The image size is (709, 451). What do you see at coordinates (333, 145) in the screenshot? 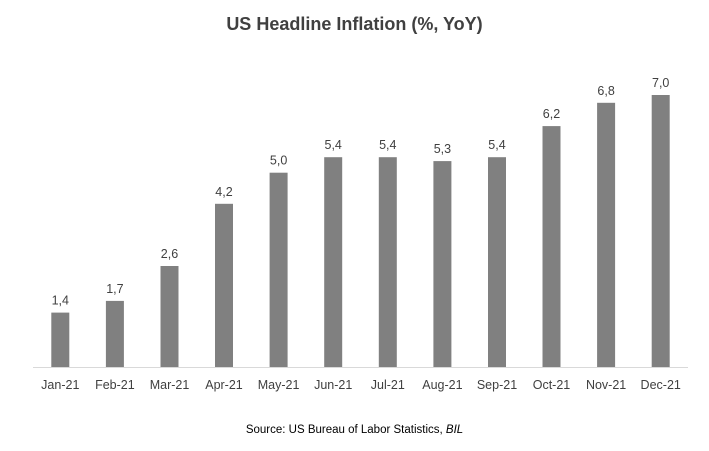
I see `data-label-jun-21: 5,4` at bounding box center [333, 145].